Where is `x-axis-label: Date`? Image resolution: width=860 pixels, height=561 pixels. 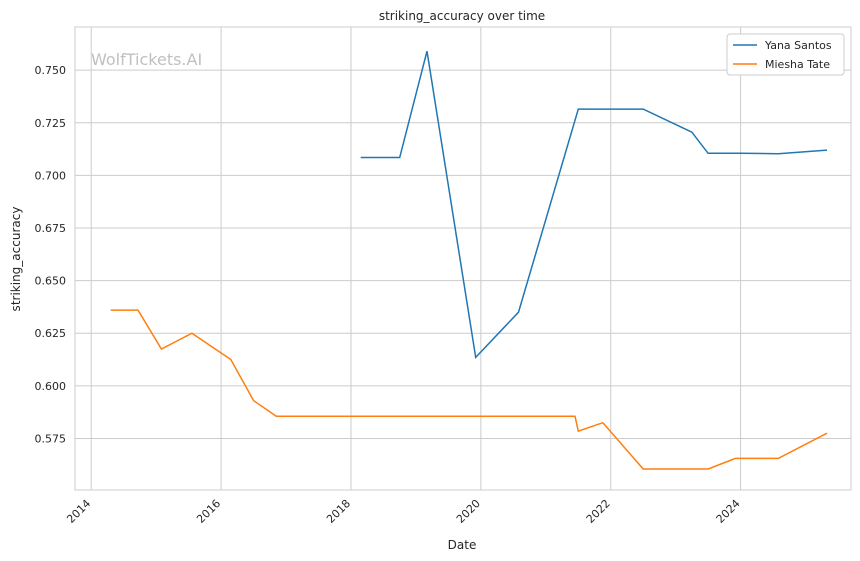
x-axis-label: Date is located at coordinates (462, 545).